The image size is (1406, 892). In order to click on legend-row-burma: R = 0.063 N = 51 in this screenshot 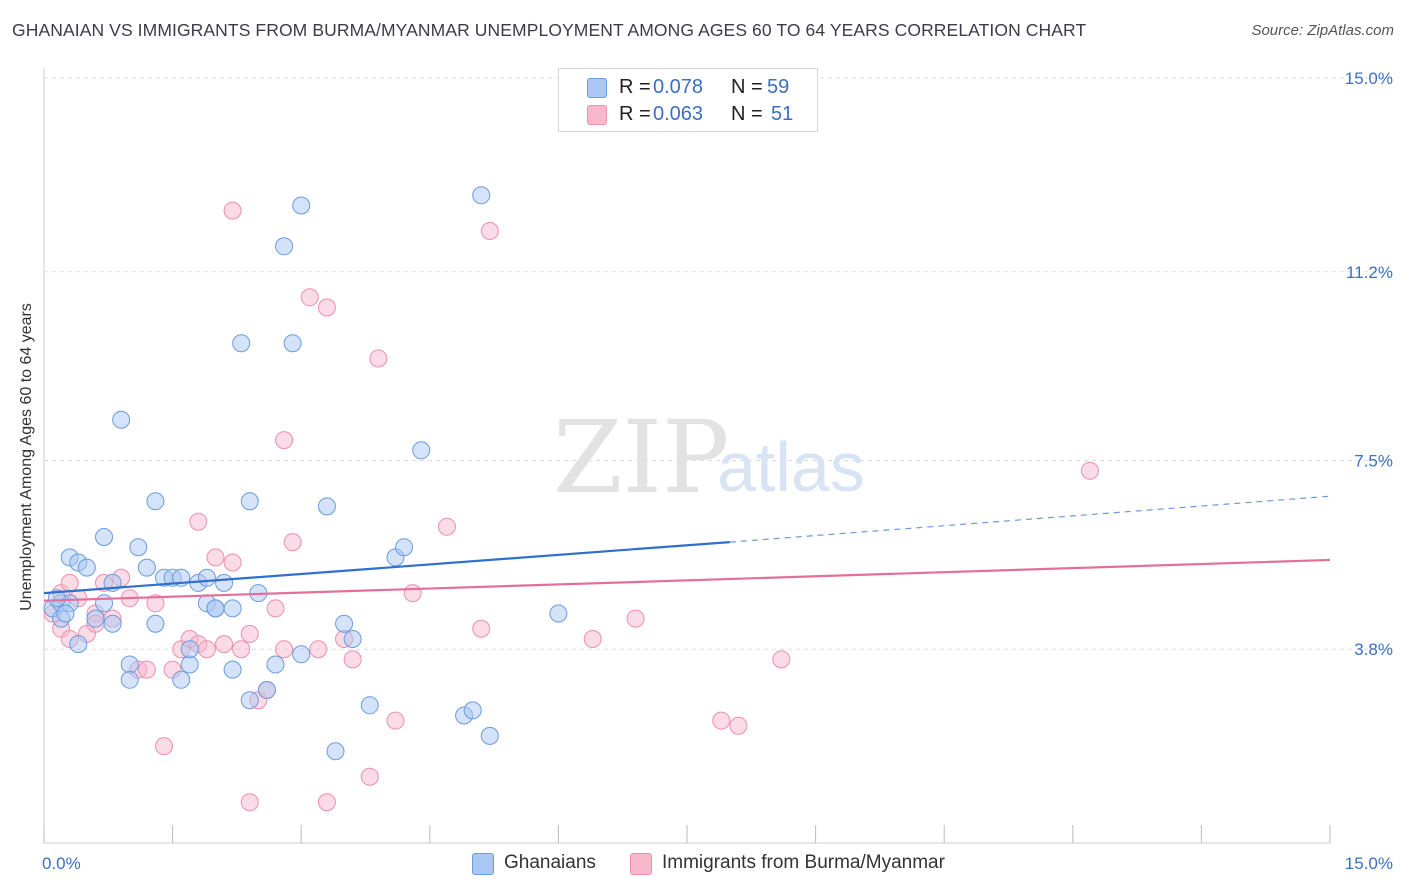, I will do `click(688, 114)`.